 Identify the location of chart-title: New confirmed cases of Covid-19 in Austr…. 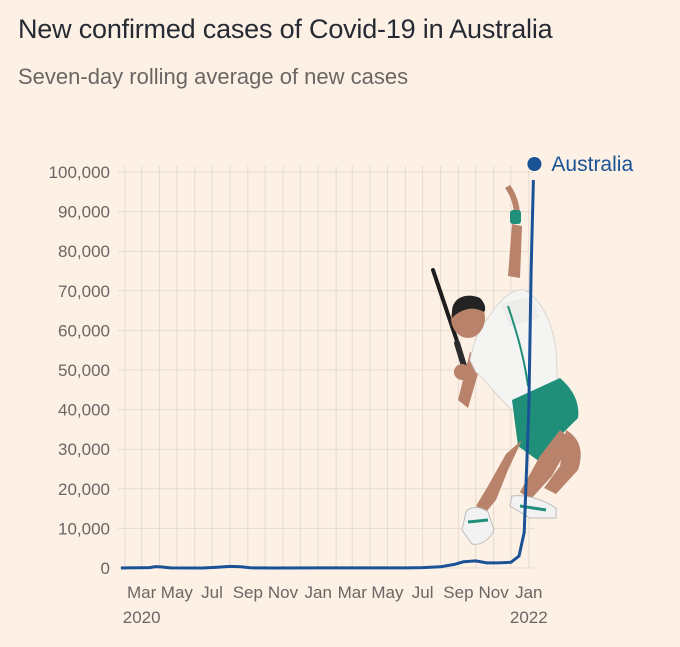
(285, 29).